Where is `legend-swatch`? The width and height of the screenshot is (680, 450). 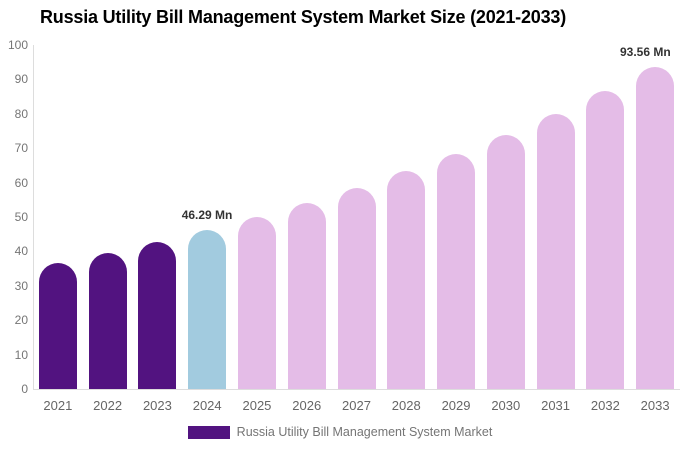 legend-swatch is located at coordinates (208, 432).